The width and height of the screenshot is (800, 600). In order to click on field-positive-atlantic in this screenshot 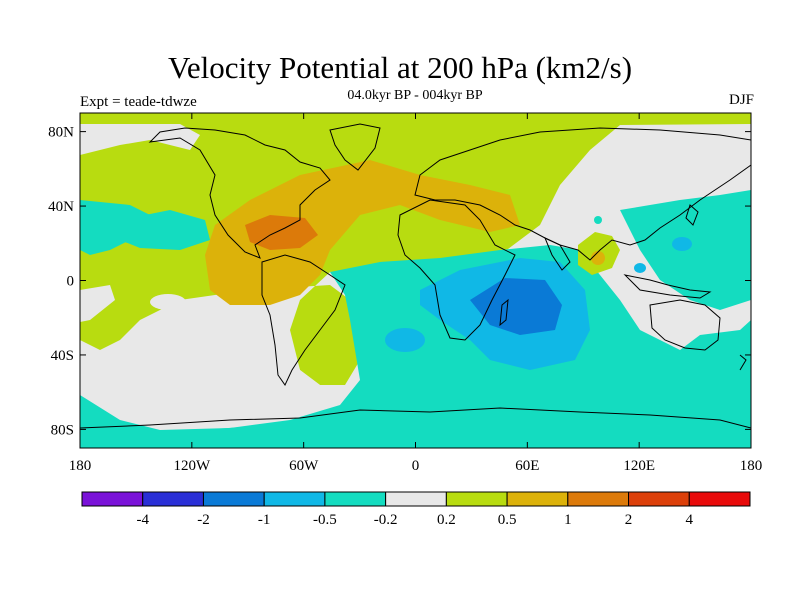, I will do `click(362, 232)`.